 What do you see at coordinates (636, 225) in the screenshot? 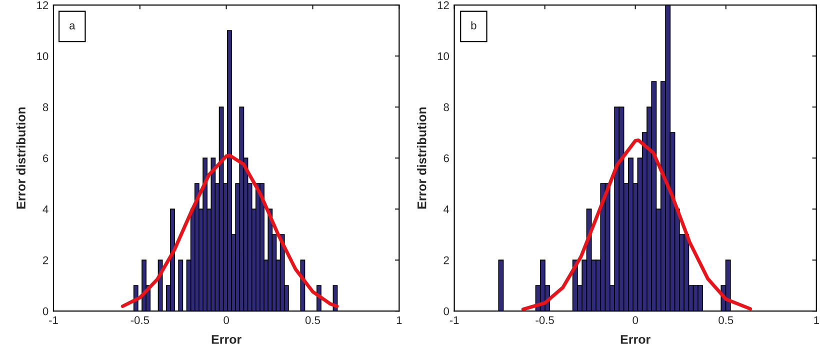
I see `line-series` at bounding box center [636, 225].